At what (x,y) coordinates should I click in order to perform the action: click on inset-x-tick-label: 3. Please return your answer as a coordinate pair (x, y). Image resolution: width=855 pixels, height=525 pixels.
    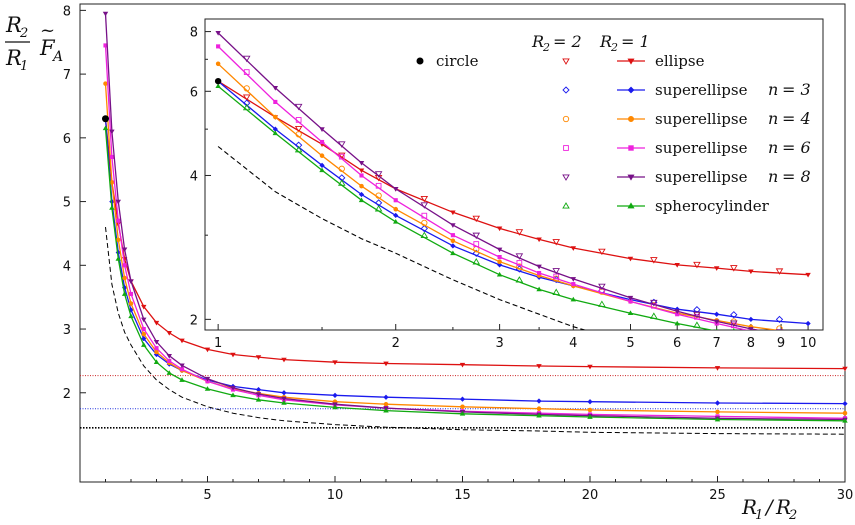
    Looking at the image, I should click on (499, 343).